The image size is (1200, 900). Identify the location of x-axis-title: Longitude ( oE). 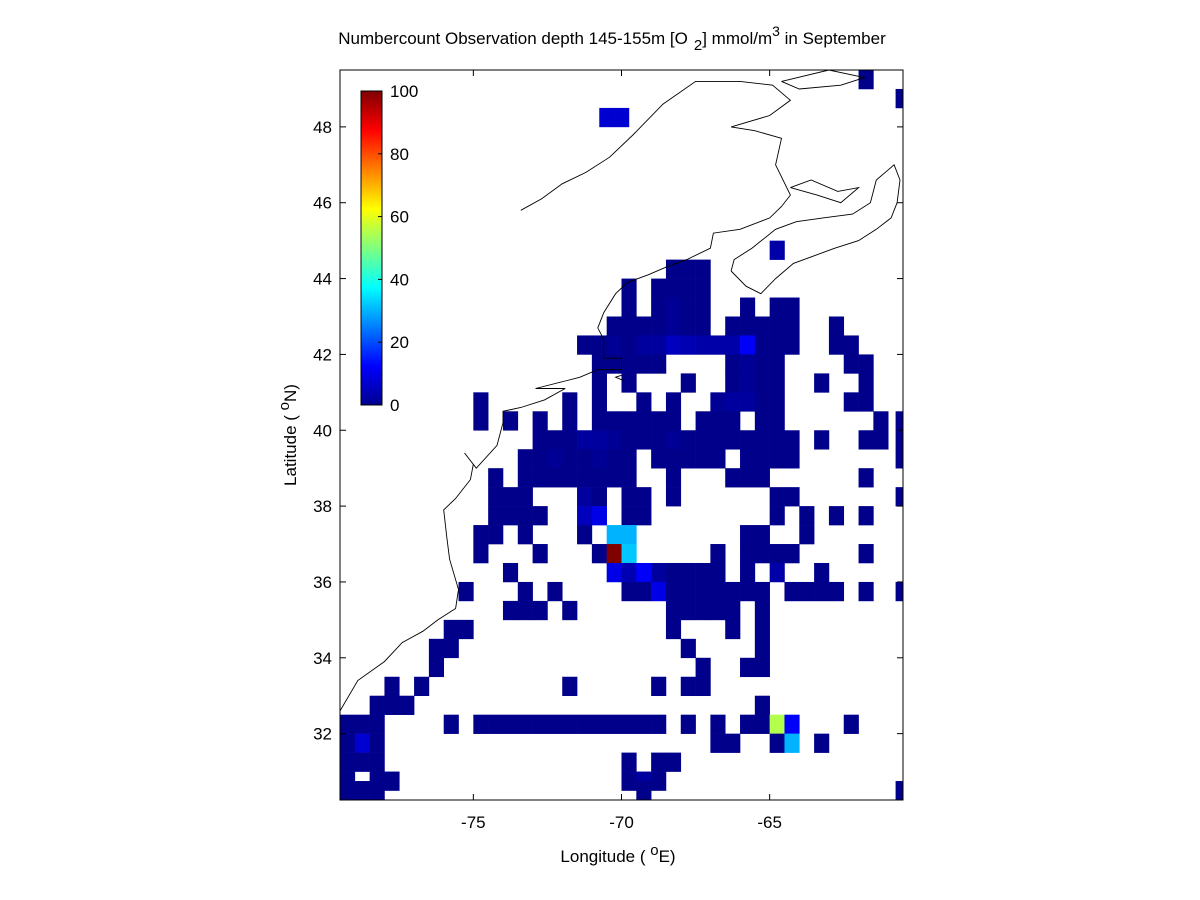
(617, 854).